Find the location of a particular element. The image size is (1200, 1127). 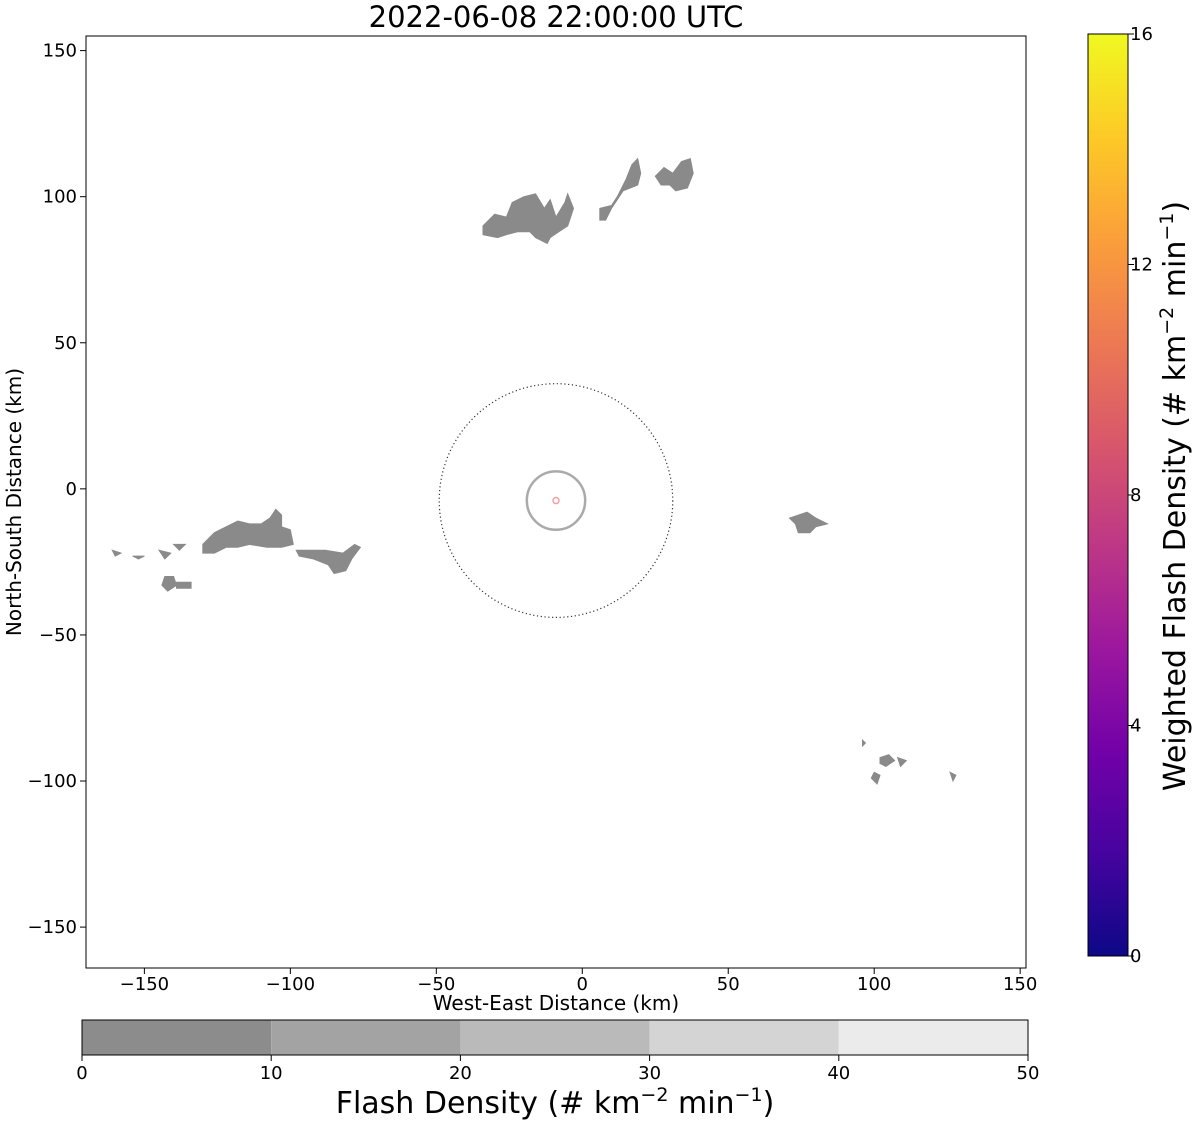

flash-colorbar-frame is located at coordinates (555, 1037).